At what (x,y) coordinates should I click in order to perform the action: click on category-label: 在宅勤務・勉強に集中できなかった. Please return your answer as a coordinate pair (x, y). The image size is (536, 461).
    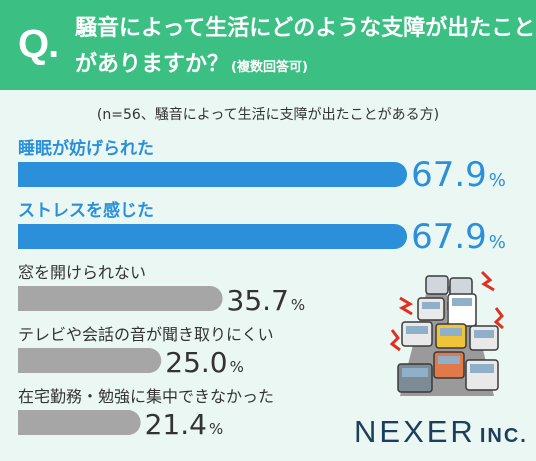
    Looking at the image, I should click on (146, 396).